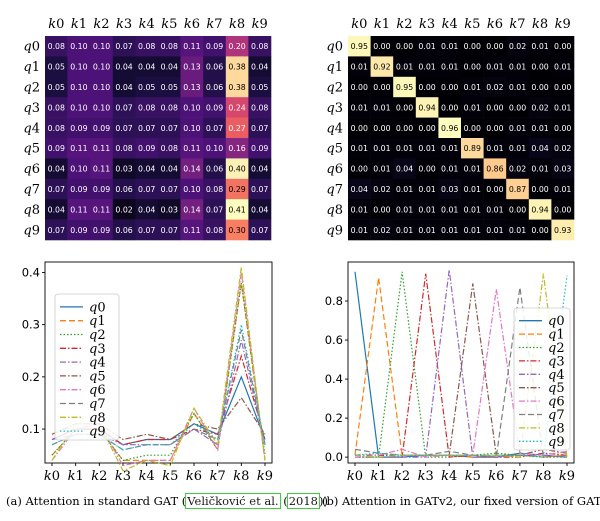  What do you see at coordinates (461, 369) in the screenshot?
I see `line-chart-b-series-q5` at bounding box center [461, 369].